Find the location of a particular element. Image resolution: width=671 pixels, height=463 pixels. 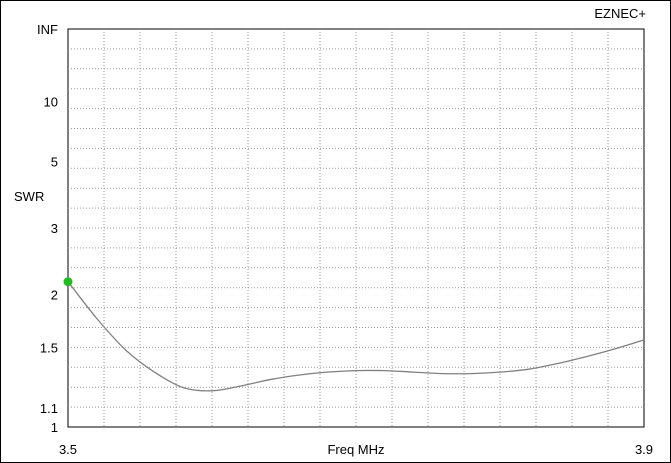

y-tick-label: 2 is located at coordinates (54, 294).